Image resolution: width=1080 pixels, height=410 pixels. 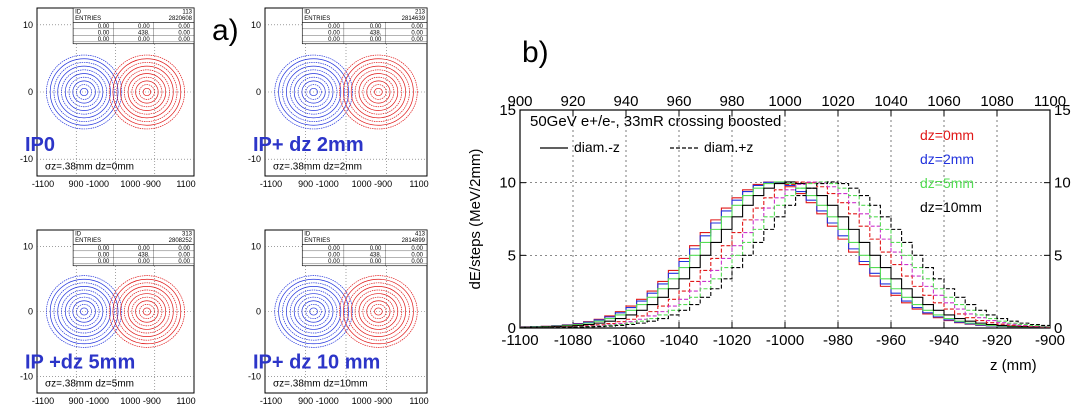 I want to click on x-top-tick-label: 1060, so click(x=943, y=101).